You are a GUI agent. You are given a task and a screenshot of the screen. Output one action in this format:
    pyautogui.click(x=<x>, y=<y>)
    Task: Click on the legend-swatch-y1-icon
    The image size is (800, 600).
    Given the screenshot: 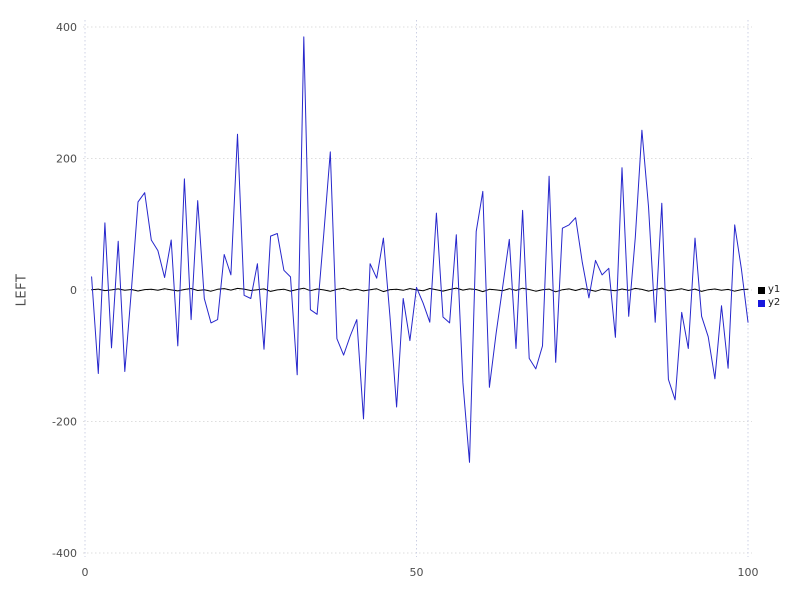 What is the action you would take?
    pyautogui.click(x=761, y=290)
    